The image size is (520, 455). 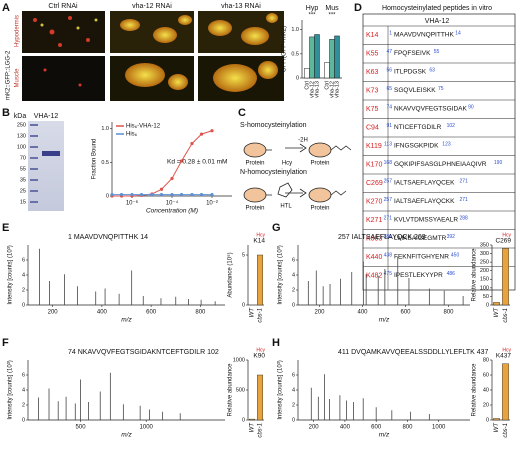 I want to click on start: 475, so click(x=388, y=274).